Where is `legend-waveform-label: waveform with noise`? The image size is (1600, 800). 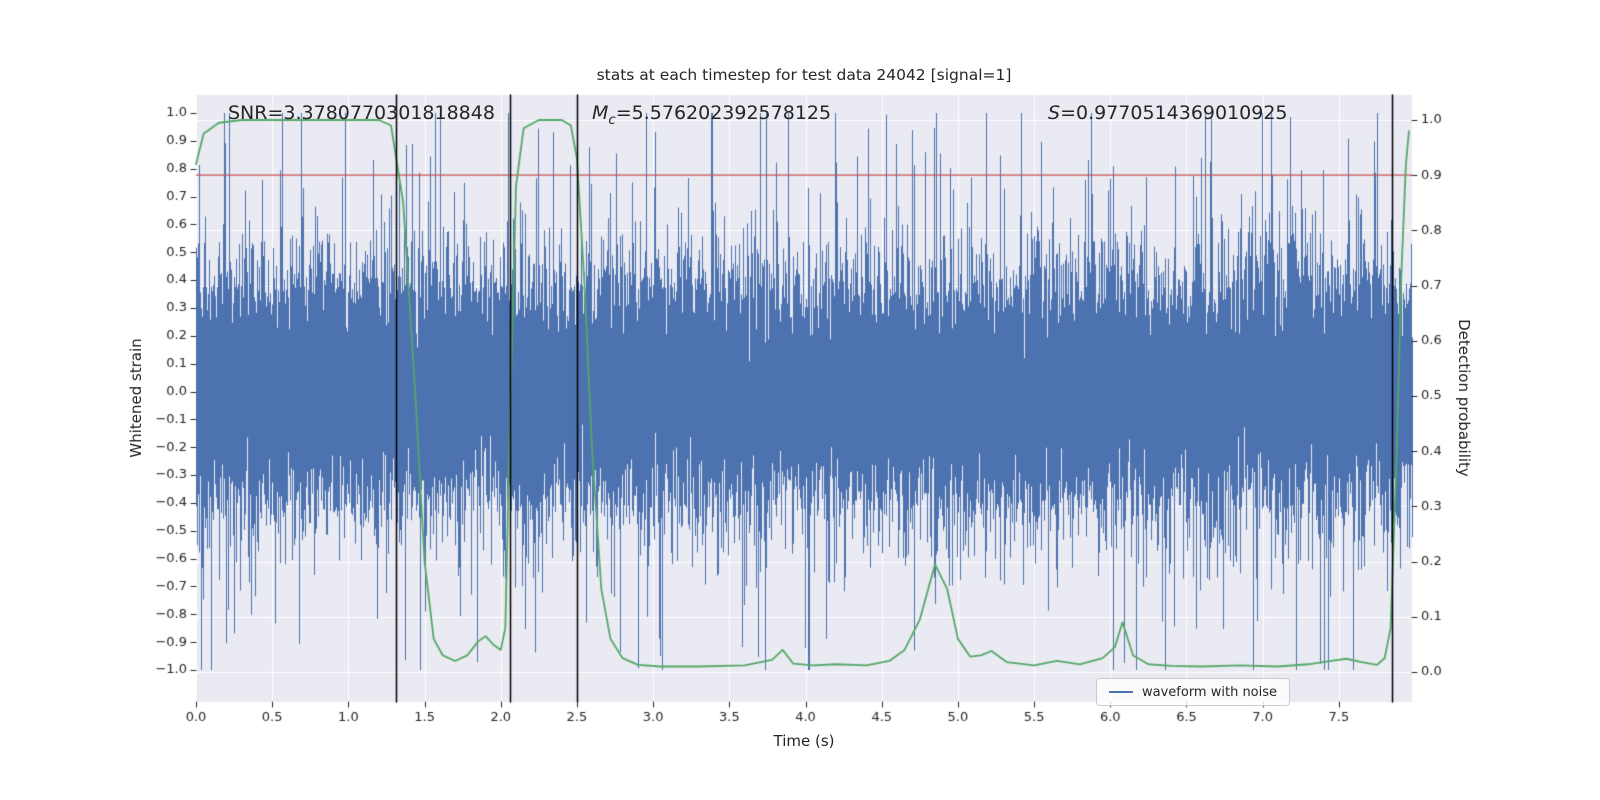
legend-waveform-label: waveform with noise is located at coordinates (1210, 692).